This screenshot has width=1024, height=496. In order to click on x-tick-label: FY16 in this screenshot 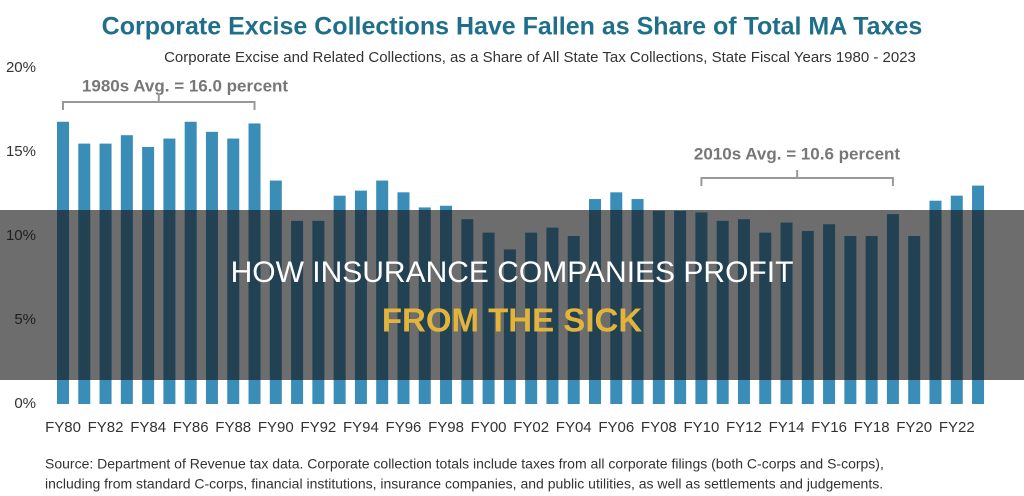, I will do `click(829, 427)`.